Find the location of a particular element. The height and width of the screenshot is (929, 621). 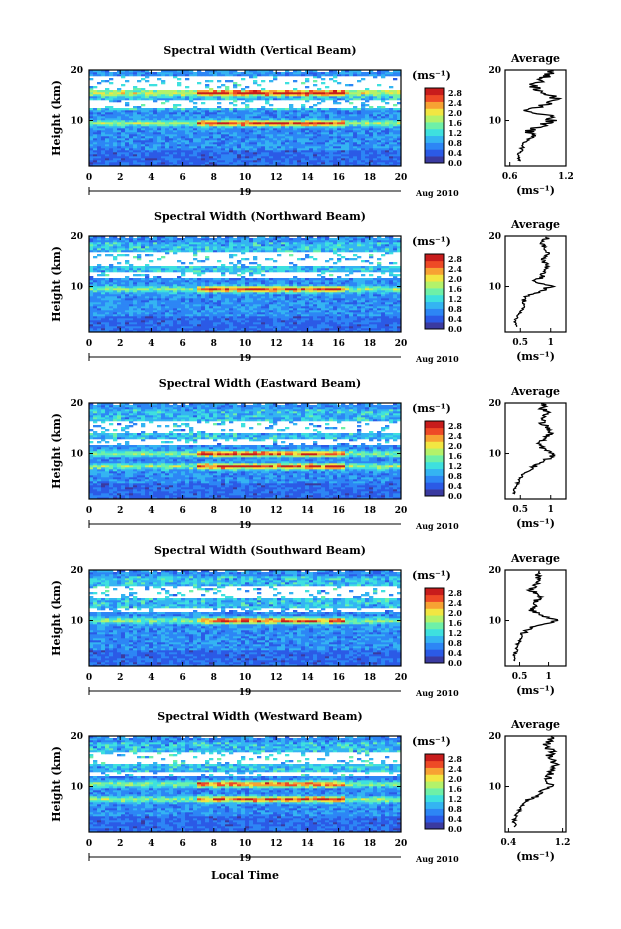

colorbar is located at coordinates (434, 458).